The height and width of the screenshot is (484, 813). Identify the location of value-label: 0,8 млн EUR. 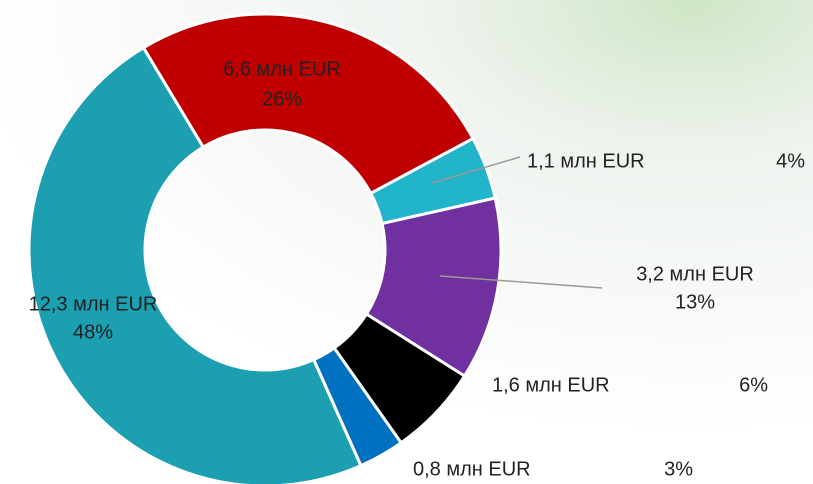
(472, 469).